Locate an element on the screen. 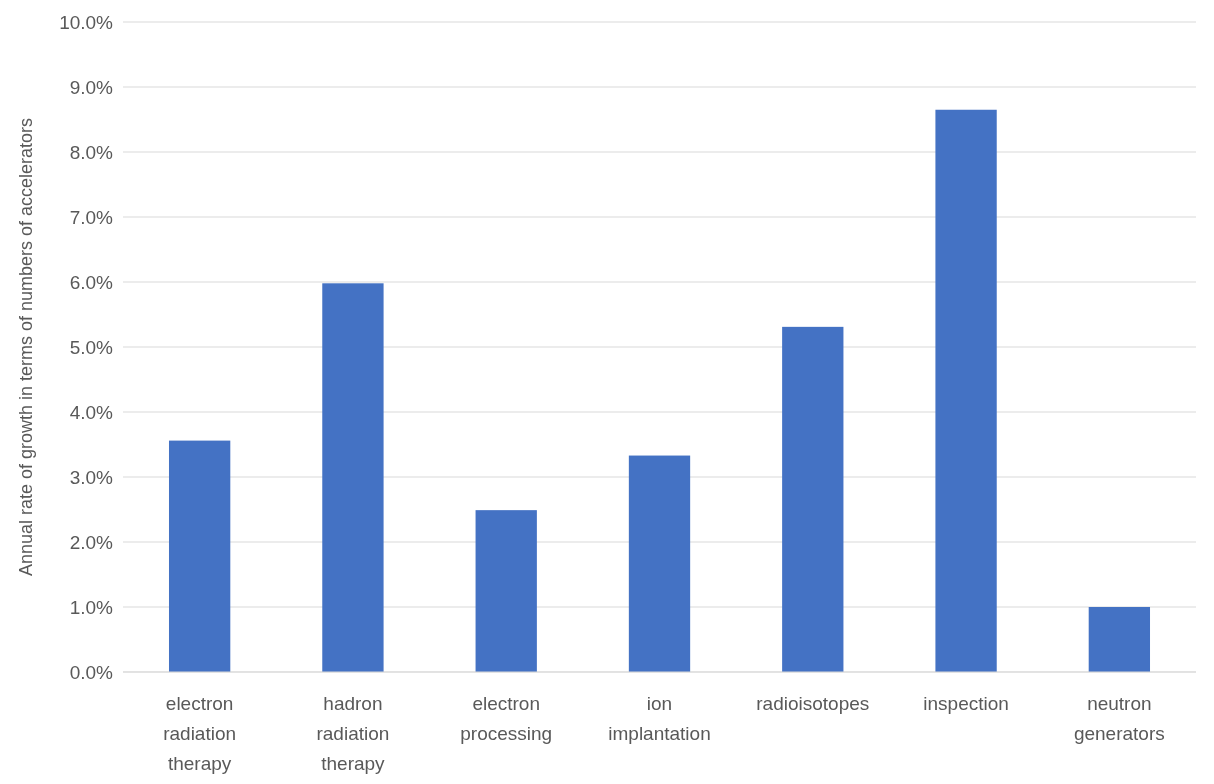 This screenshot has height=784, width=1214. y-tick-label: 9.0% is located at coordinates (91, 87).